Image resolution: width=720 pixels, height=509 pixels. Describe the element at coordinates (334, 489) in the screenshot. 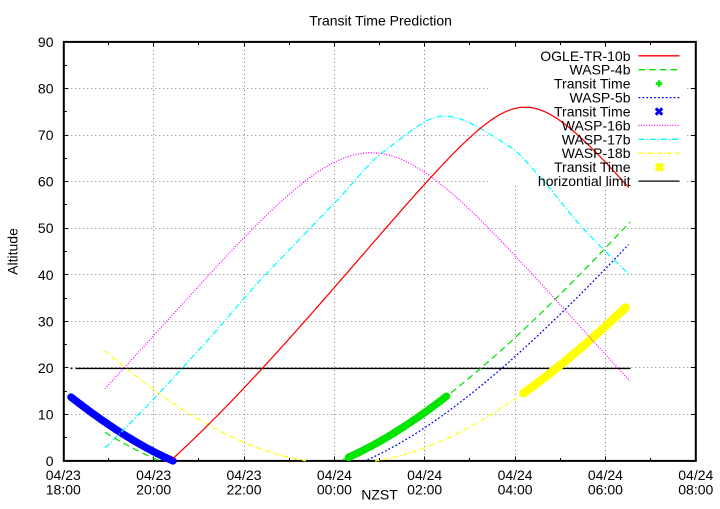

I see `svg-text: 00:00` at that location.